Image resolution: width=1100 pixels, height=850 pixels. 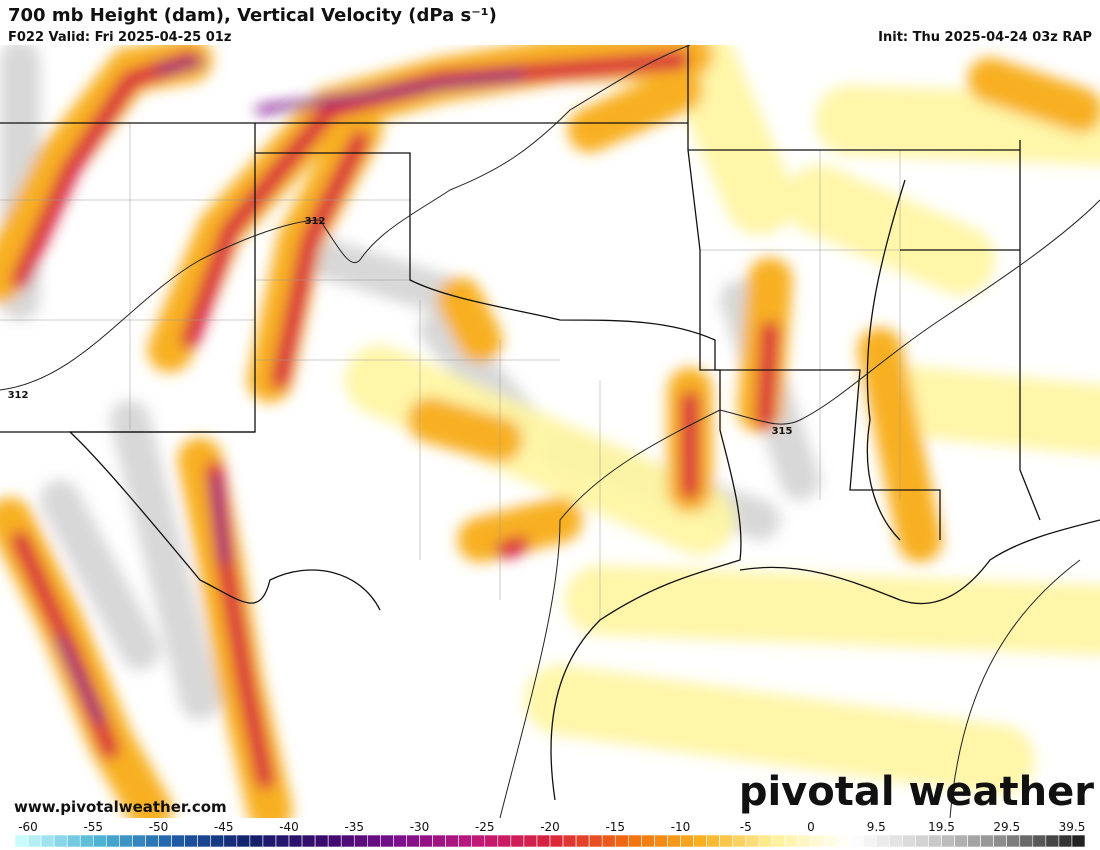 What do you see at coordinates (941, 827) in the screenshot?
I see `colorbar-tick-label: 19.5` at bounding box center [941, 827].